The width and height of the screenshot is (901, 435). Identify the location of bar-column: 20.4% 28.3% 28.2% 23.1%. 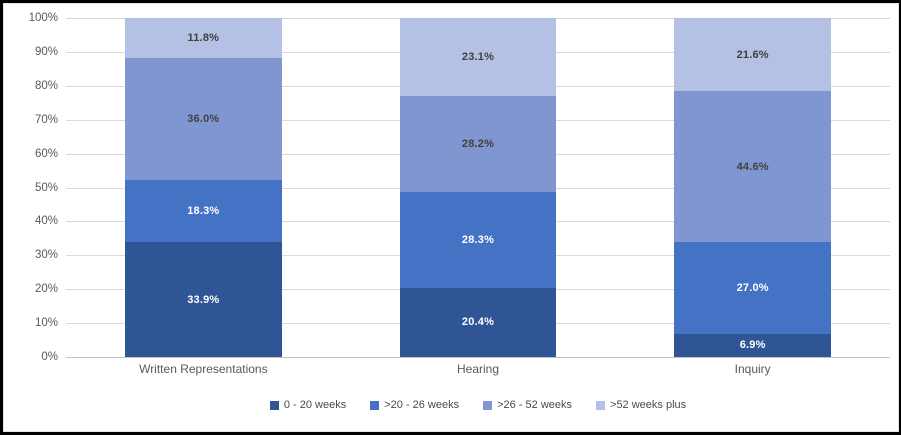
(478, 187).